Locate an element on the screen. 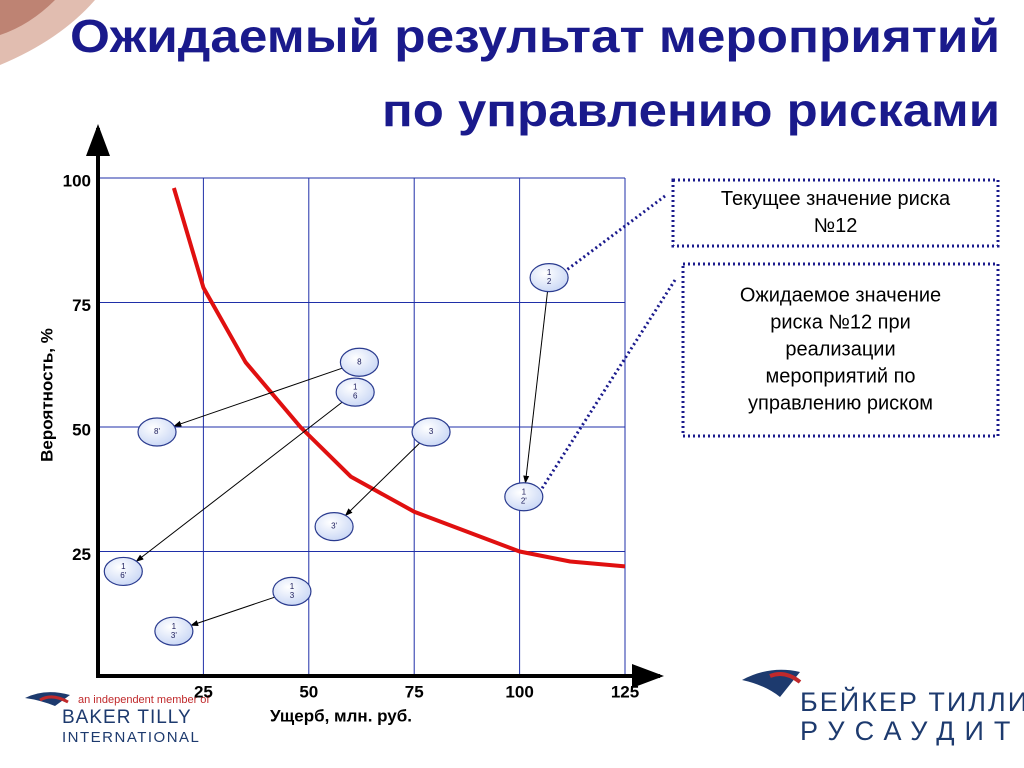  point-label: 6' is located at coordinates (123, 575).